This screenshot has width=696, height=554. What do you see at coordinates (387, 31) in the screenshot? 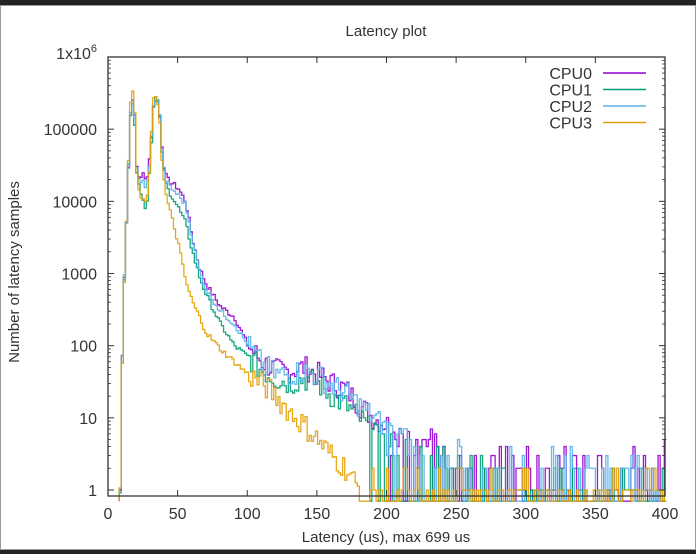
I see `chart-title: Latency plot` at bounding box center [387, 31].